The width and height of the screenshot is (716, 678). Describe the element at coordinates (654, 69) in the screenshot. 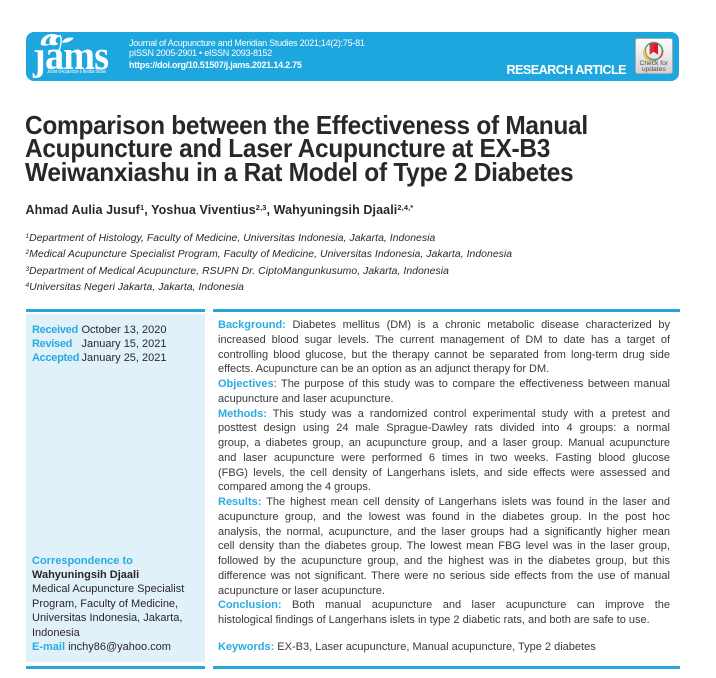

I see `svg-text: updates` at that location.